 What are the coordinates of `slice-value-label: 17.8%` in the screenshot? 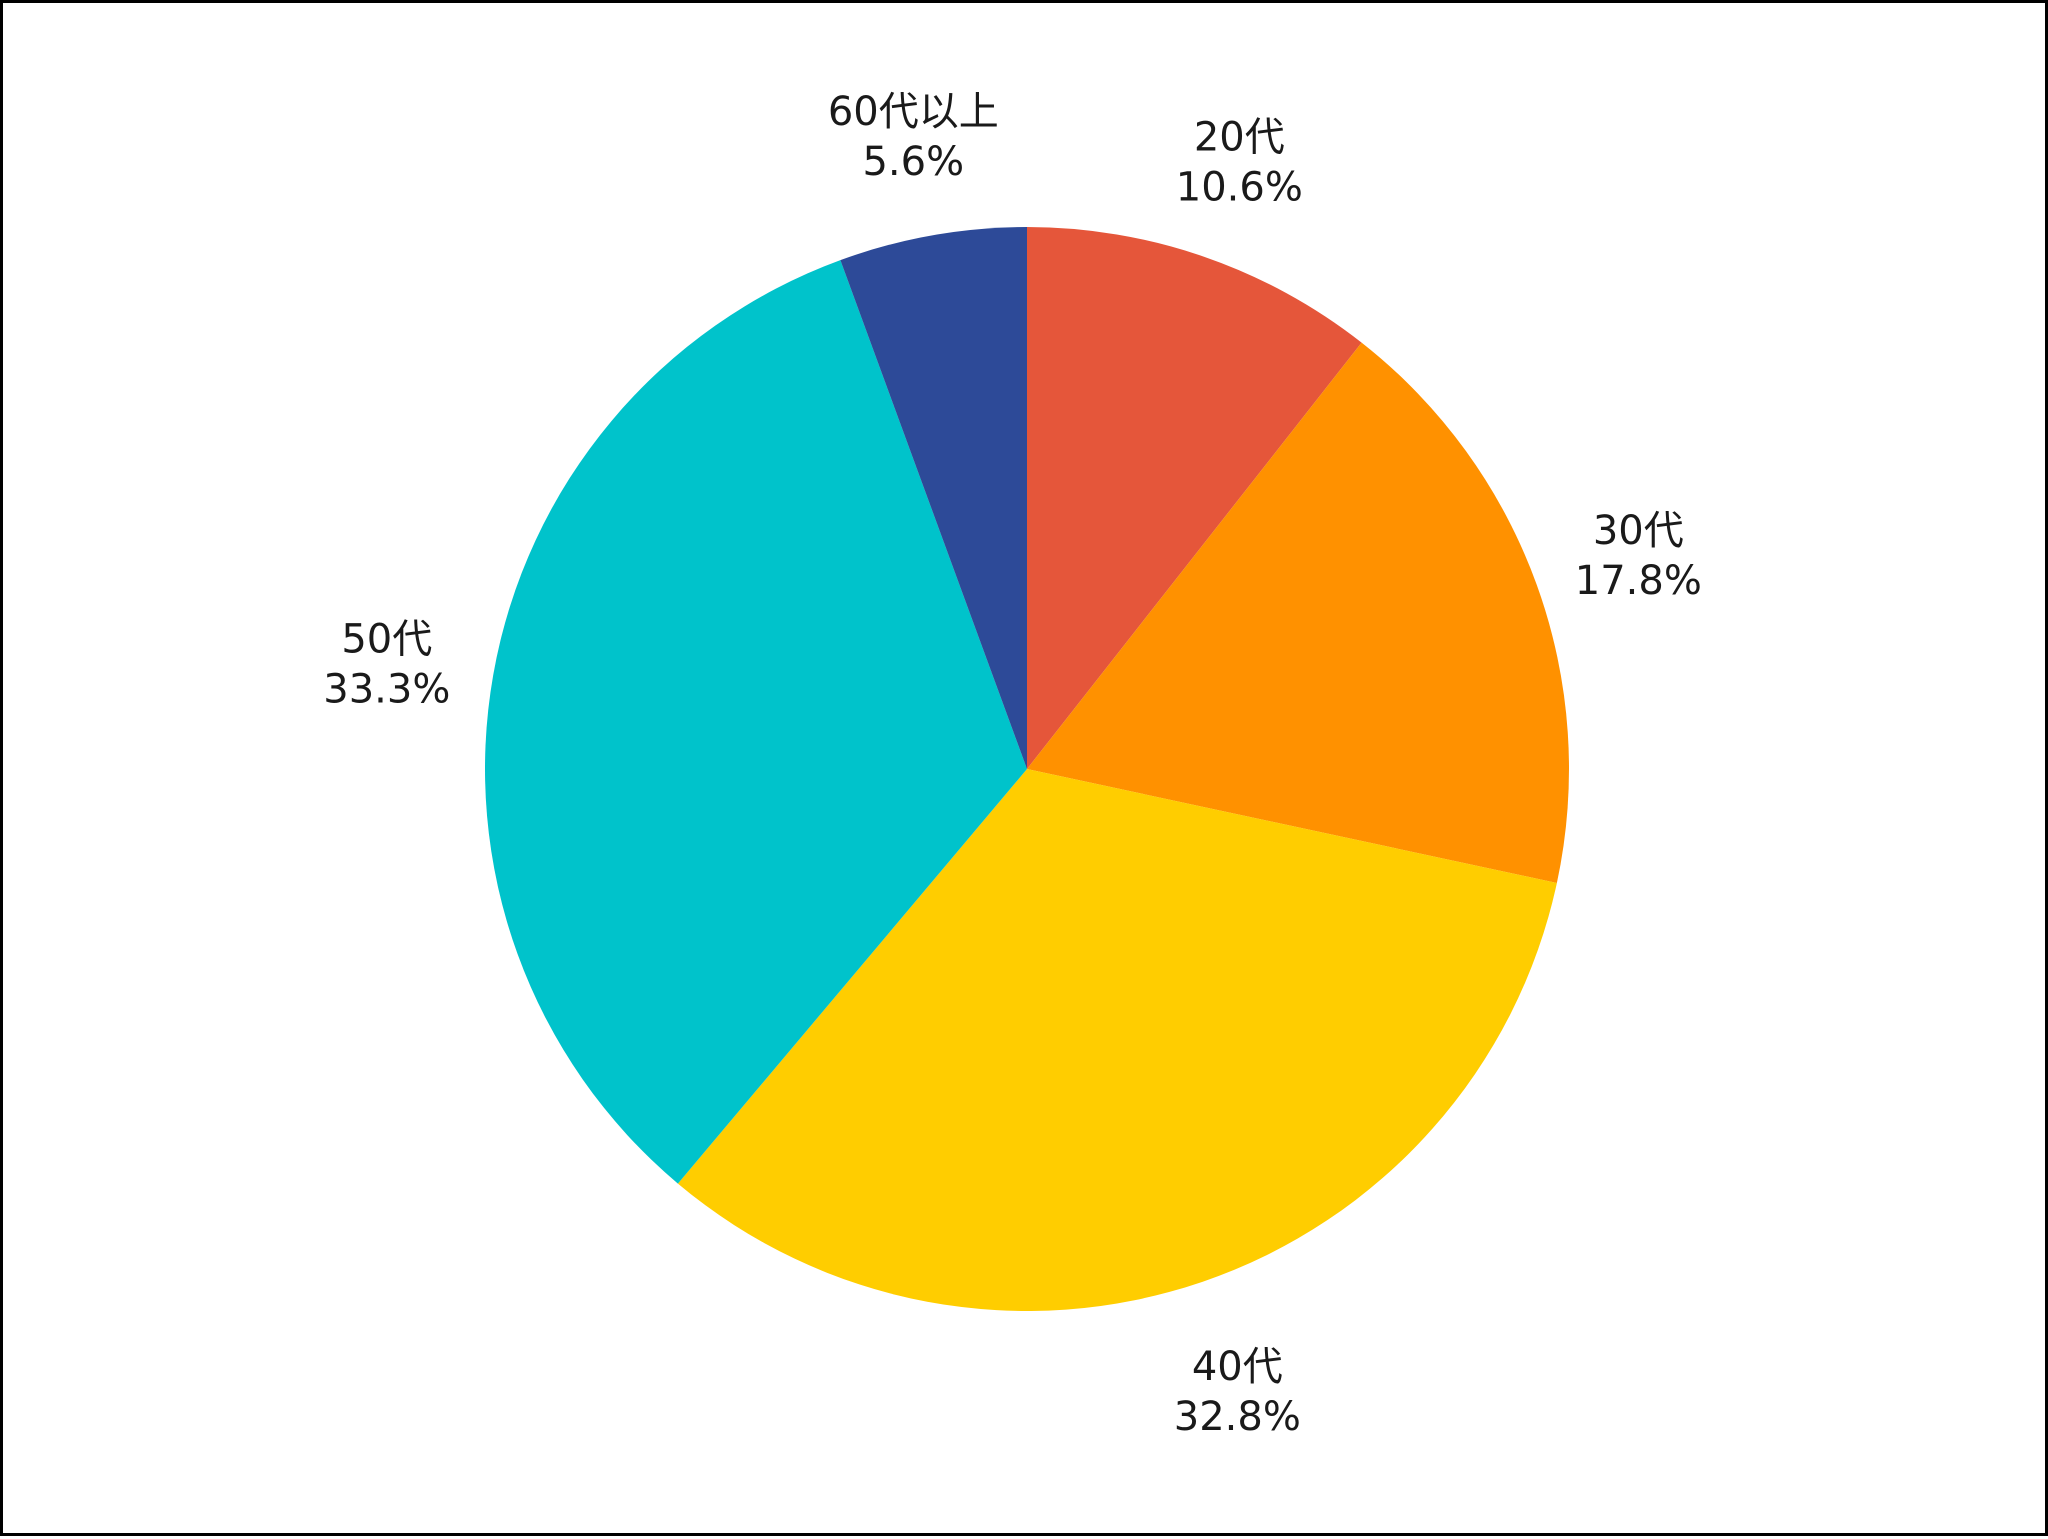 It's located at (1638, 581).